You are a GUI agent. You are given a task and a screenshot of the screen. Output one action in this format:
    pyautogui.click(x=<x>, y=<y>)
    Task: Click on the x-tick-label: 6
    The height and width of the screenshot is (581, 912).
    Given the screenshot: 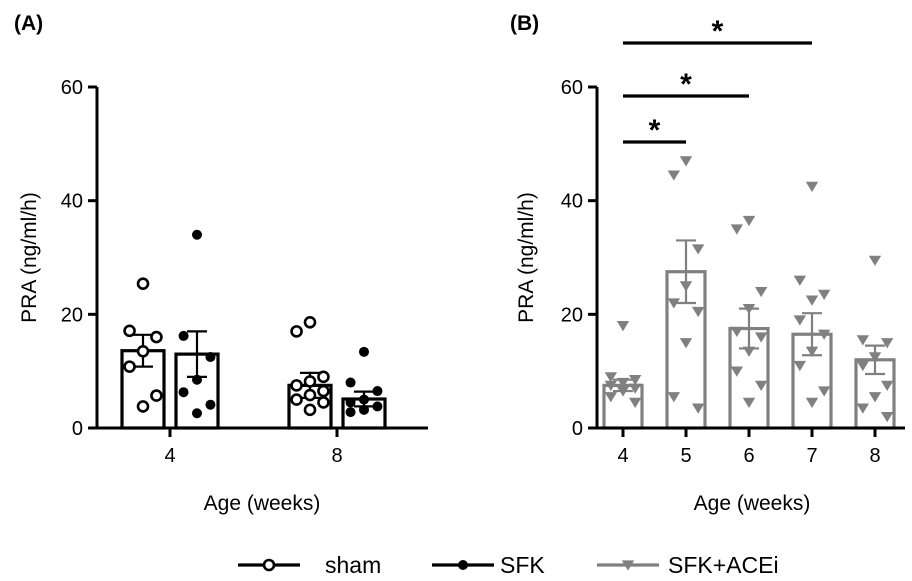 What is the action you would take?
    pyautogui.click(x=748, y=456)
    